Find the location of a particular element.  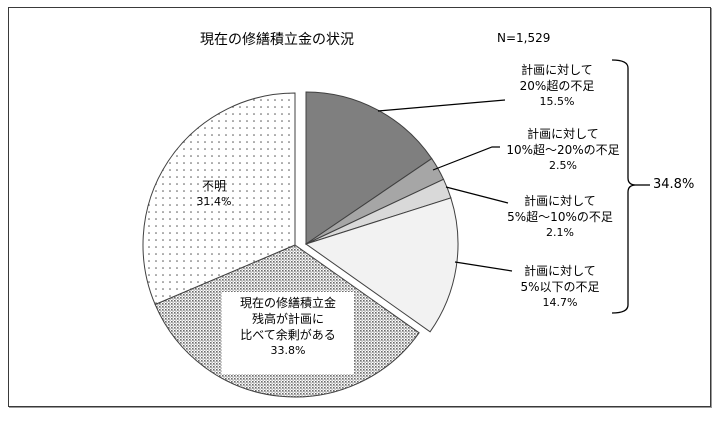

leader-line-s1 is located at coordinates (441, 105).